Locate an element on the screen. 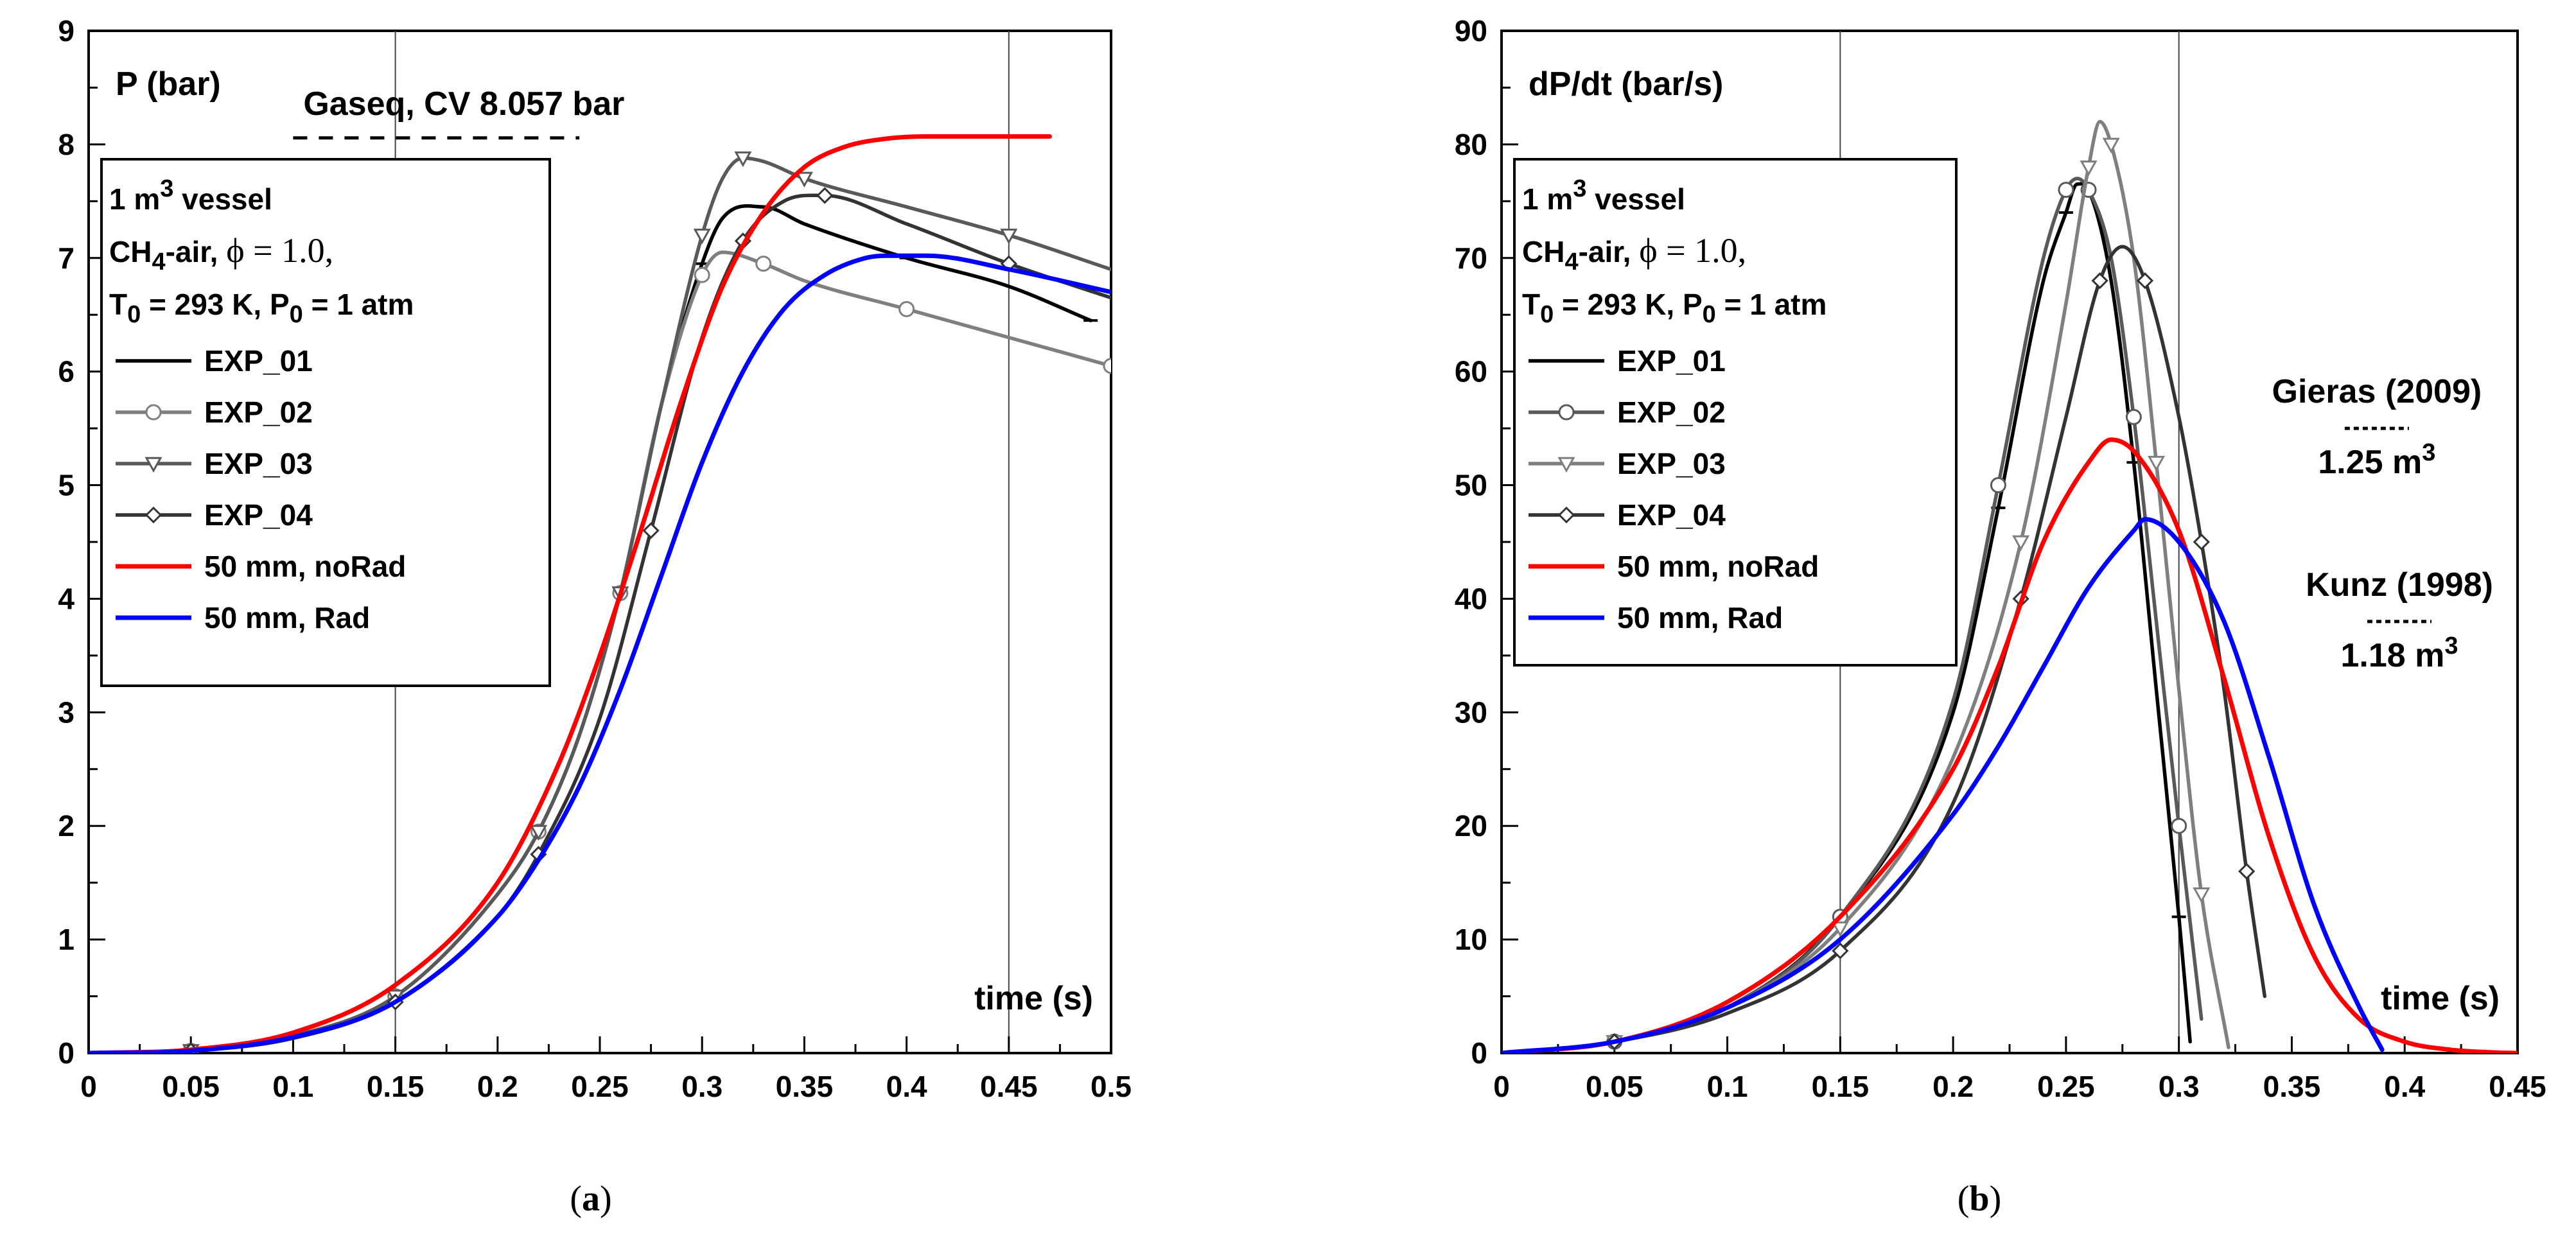 Image resolution: width=2576 pixels, height=1238 pixels. y-tick-label: 1 is located at coordinates (66, 940).